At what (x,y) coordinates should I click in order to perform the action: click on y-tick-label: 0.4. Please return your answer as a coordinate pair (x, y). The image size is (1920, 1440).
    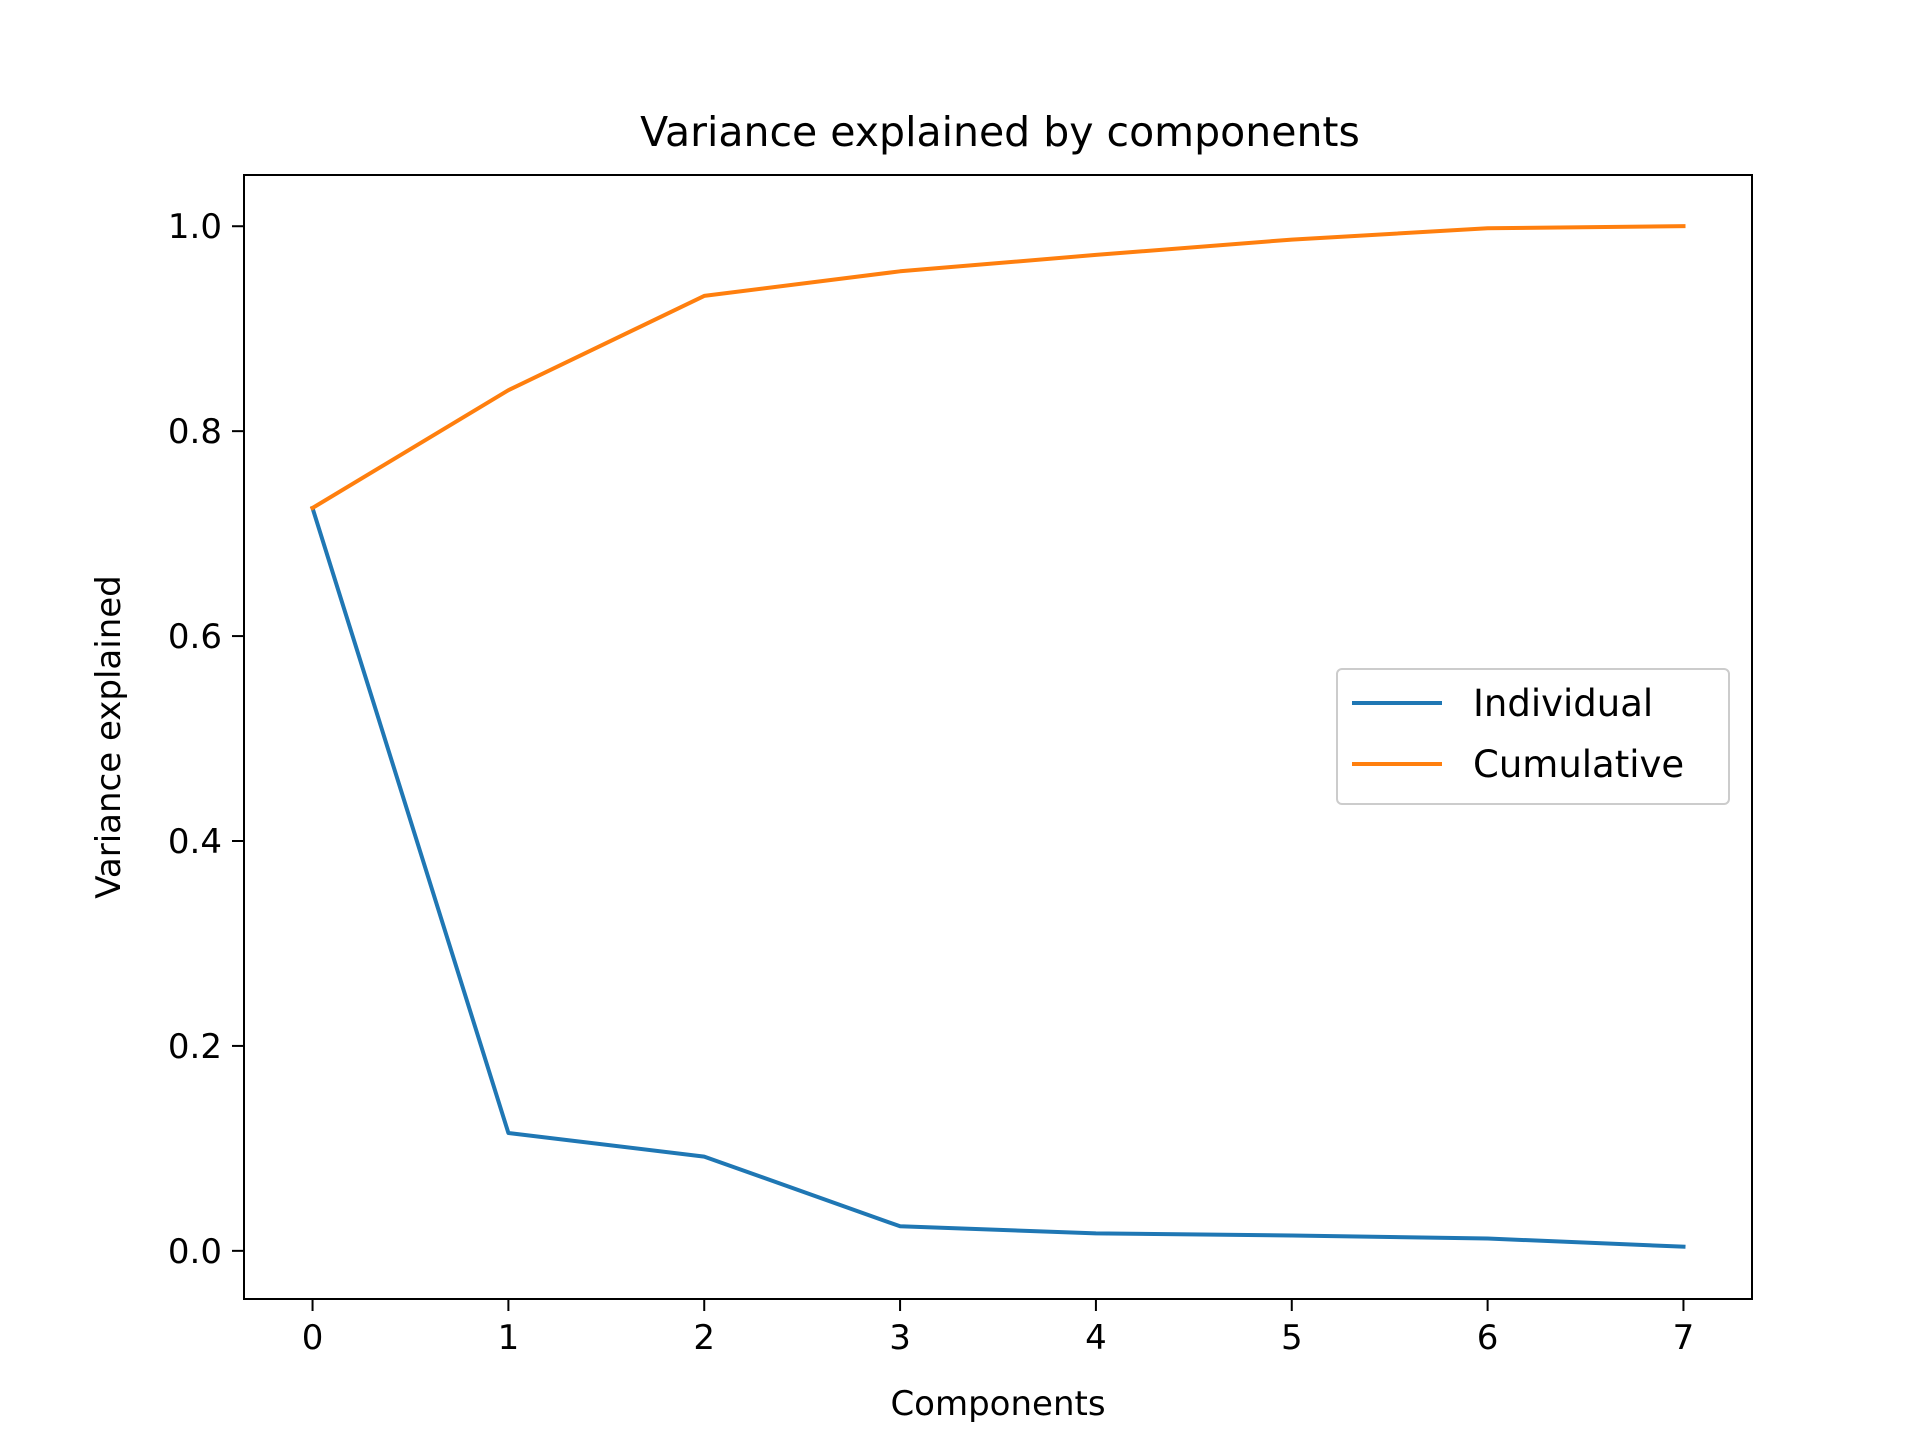
    Looking at the image, I should click on (195, 842).